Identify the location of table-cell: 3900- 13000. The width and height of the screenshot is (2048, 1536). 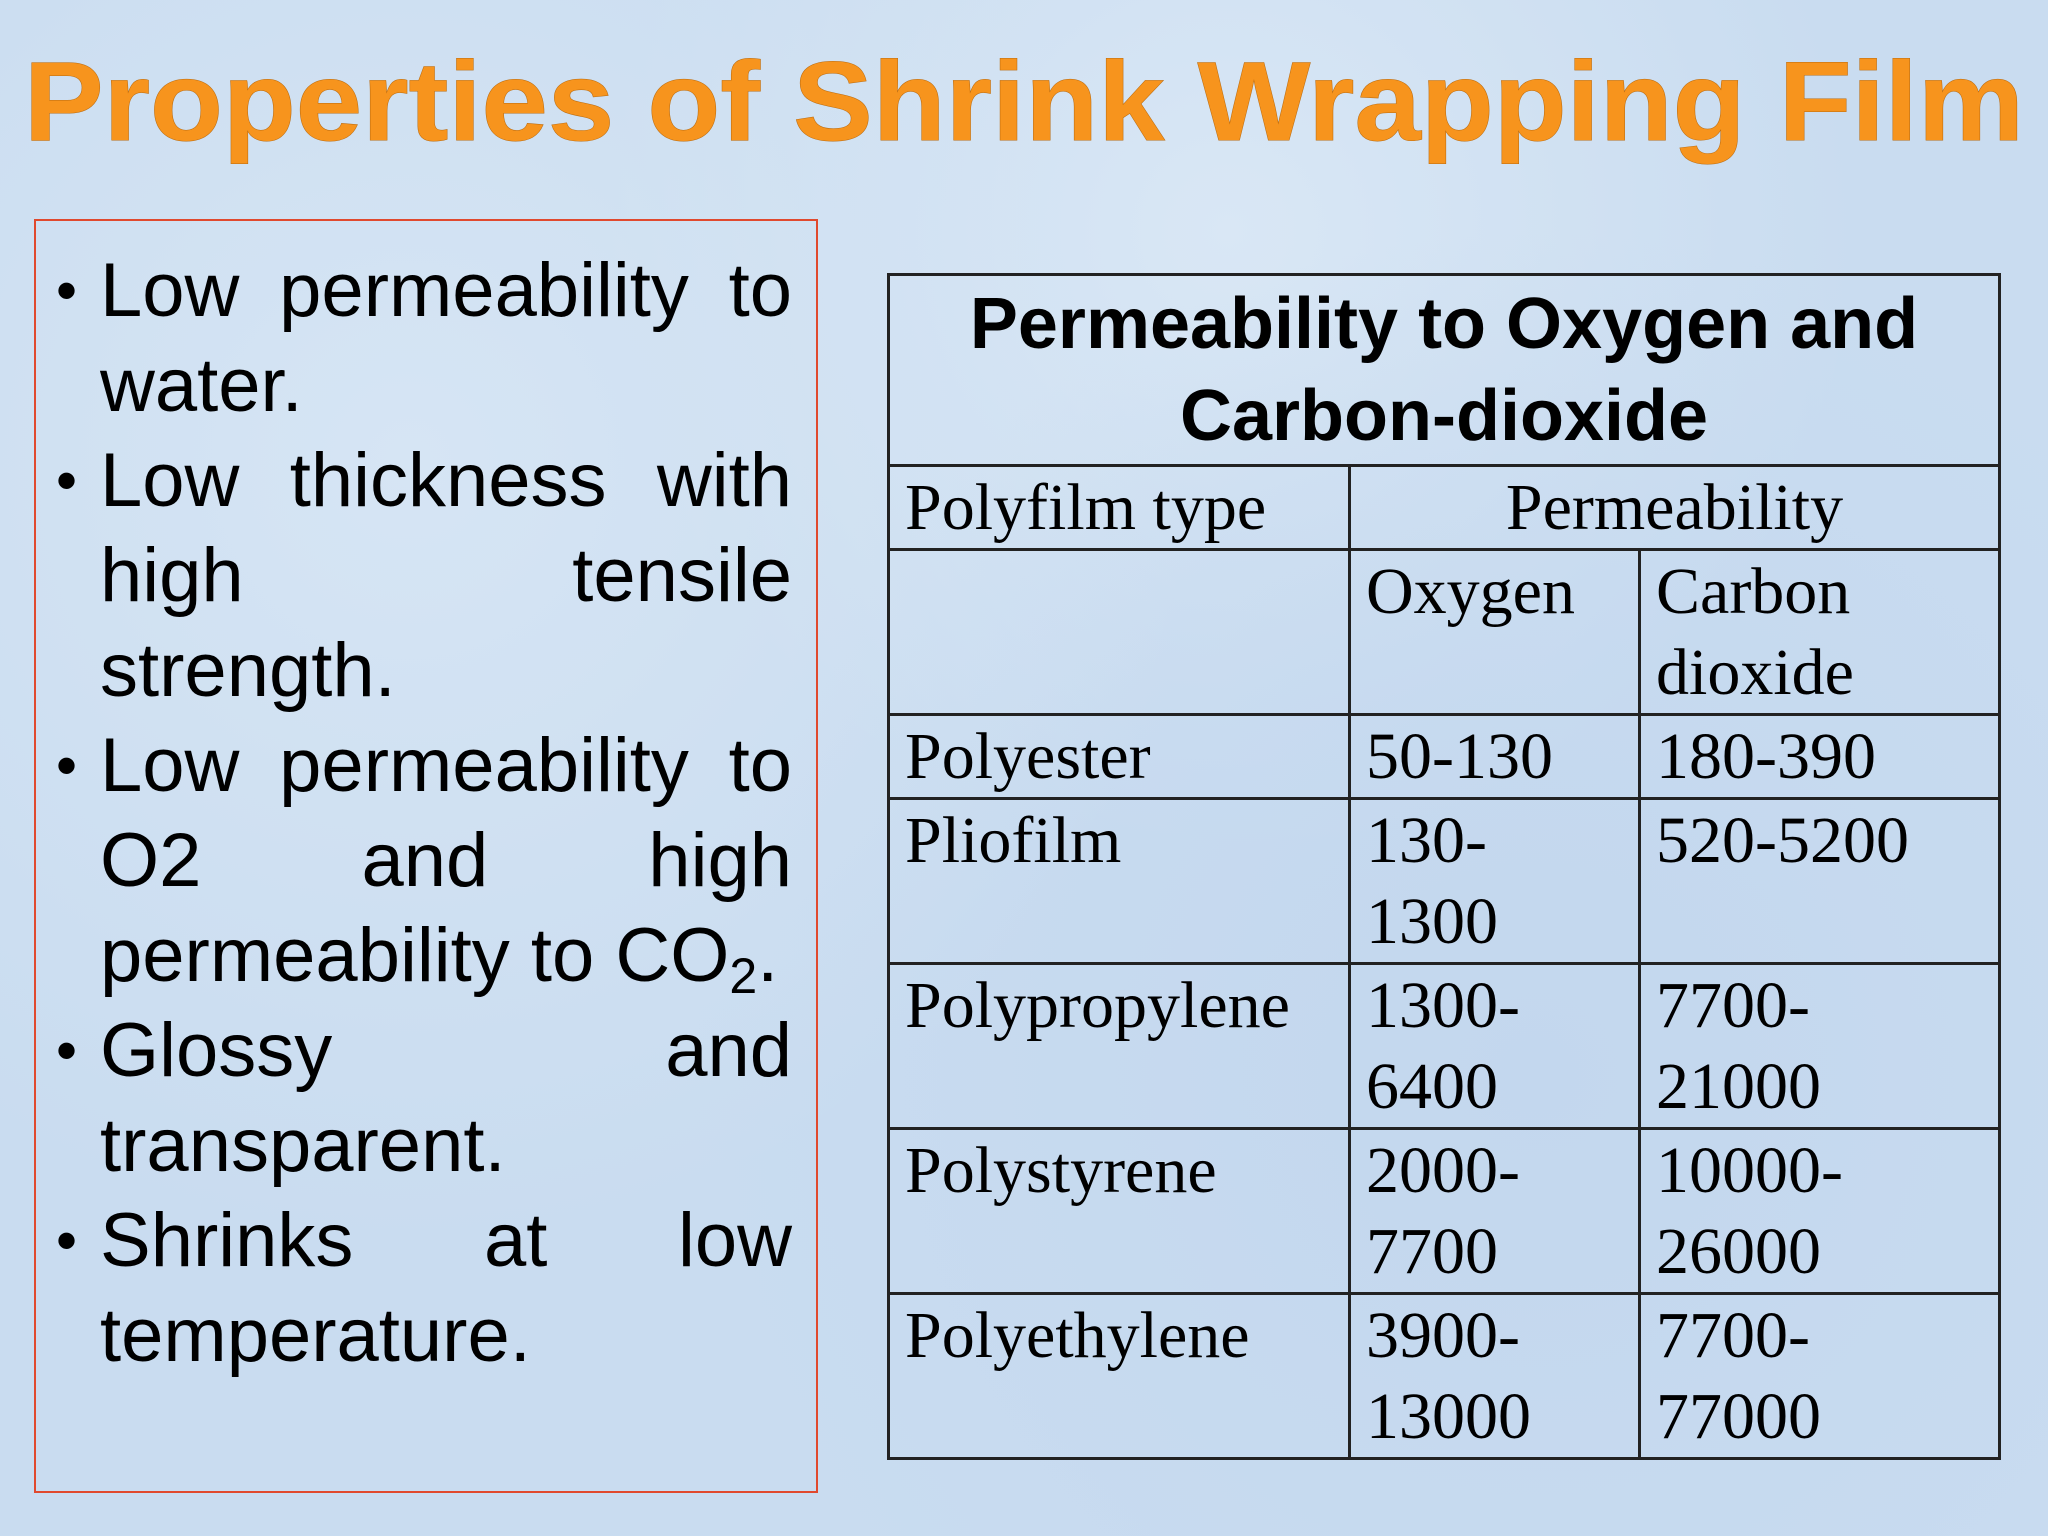
(1494, 1376).